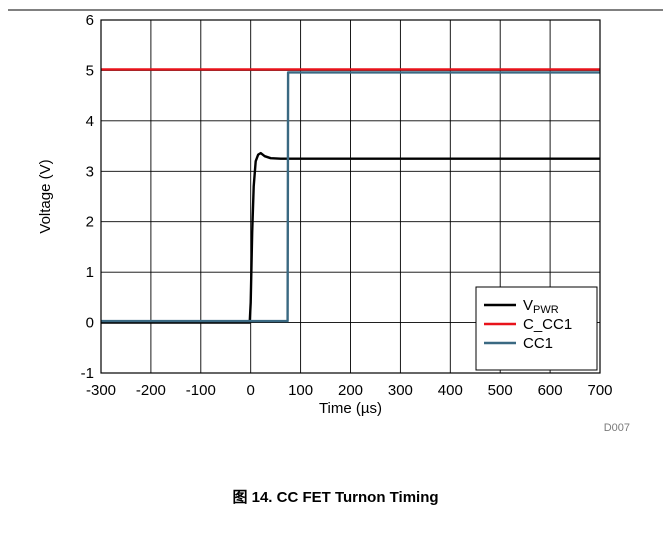 Image resolution: width=671 pixels, height=535 pixels. Describe the element at coordinates (500, 390) in the screenshot. I see `x-tick-label: 500` at that location.